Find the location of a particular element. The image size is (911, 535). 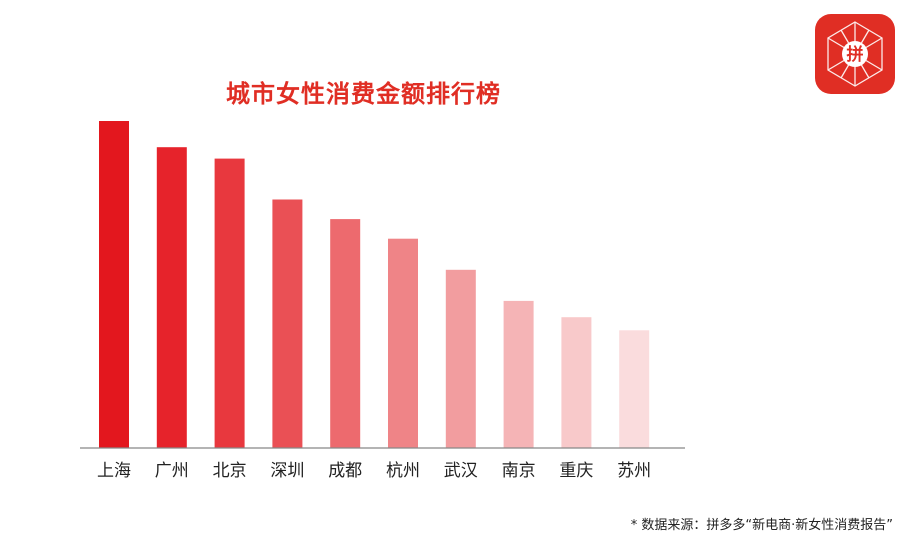

category-label-5: 成都 is located at coordinates (345, 471).